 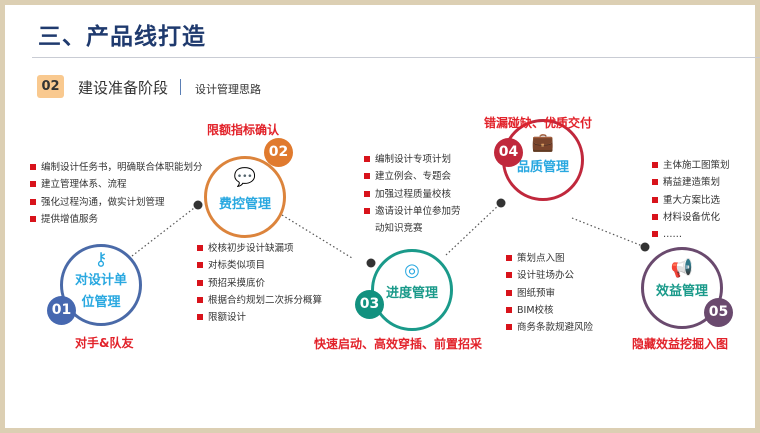 What do you see at coordinates (398, 344) in the screenshot?
I see `node-tagline: 快速启动、高效穿插、前置招采` at bounding box center [398, 344].